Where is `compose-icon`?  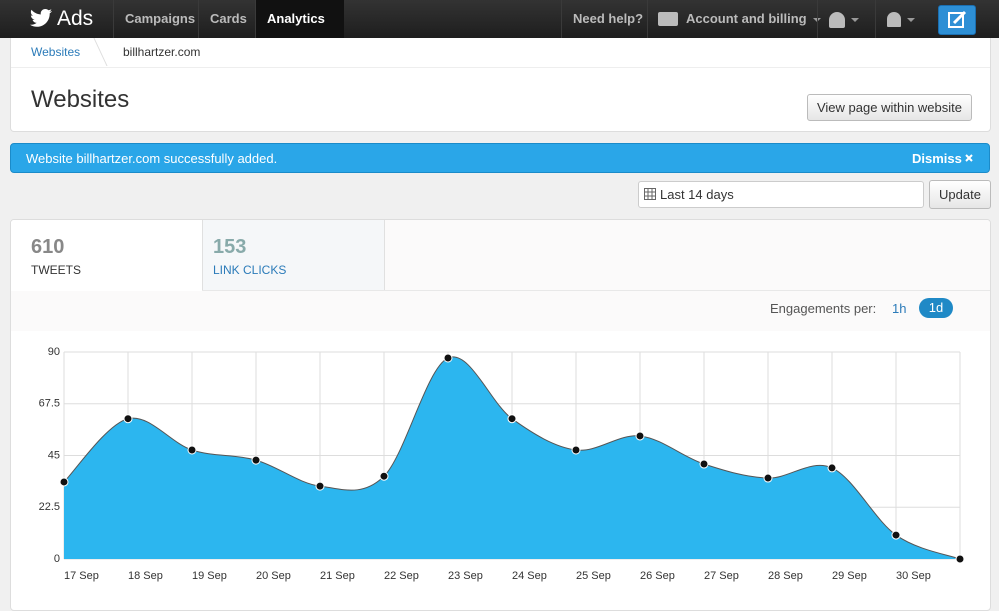
compose-icon is located at coordinates (957, 19).